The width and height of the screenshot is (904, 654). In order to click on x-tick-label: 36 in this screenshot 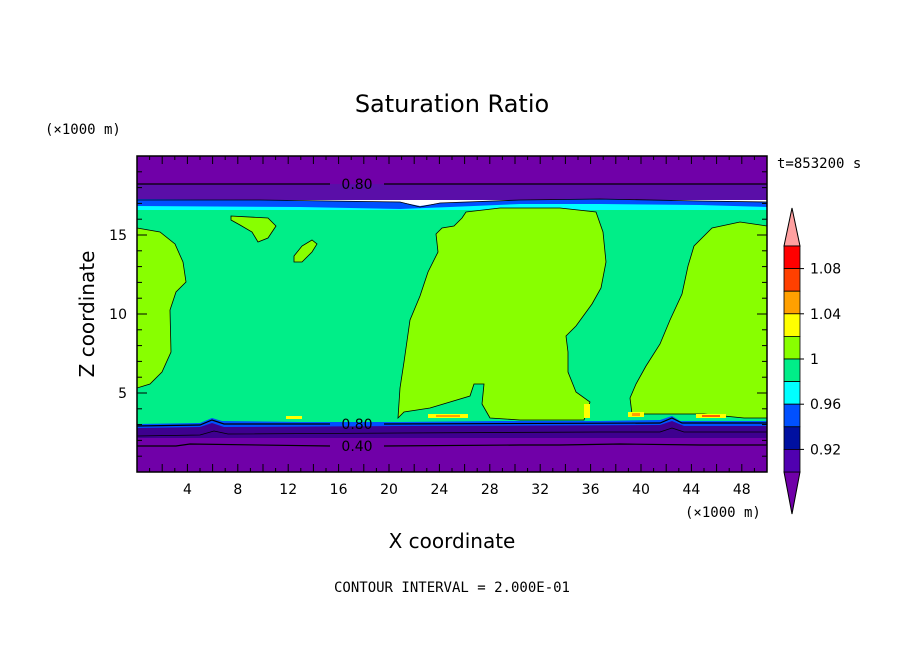, I will do `click(591, 490)`.